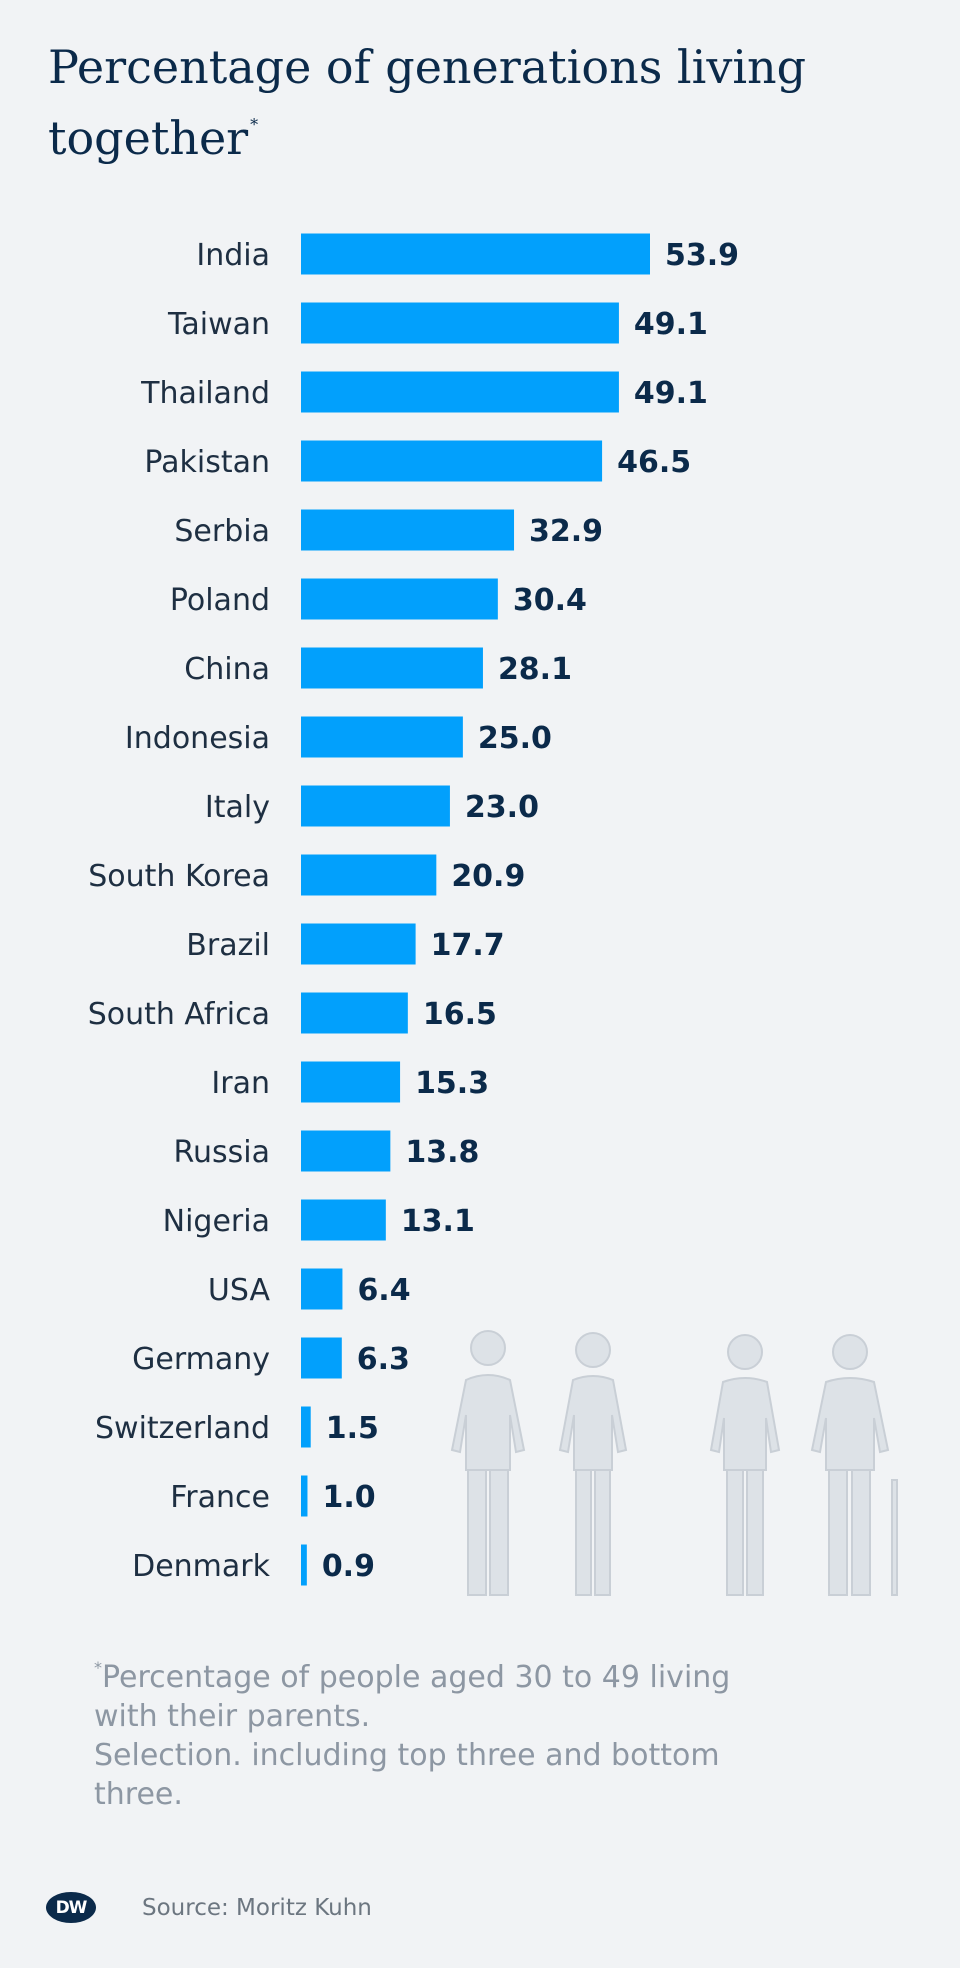  I want to click on value-label: 23.0, so click(502, 807).